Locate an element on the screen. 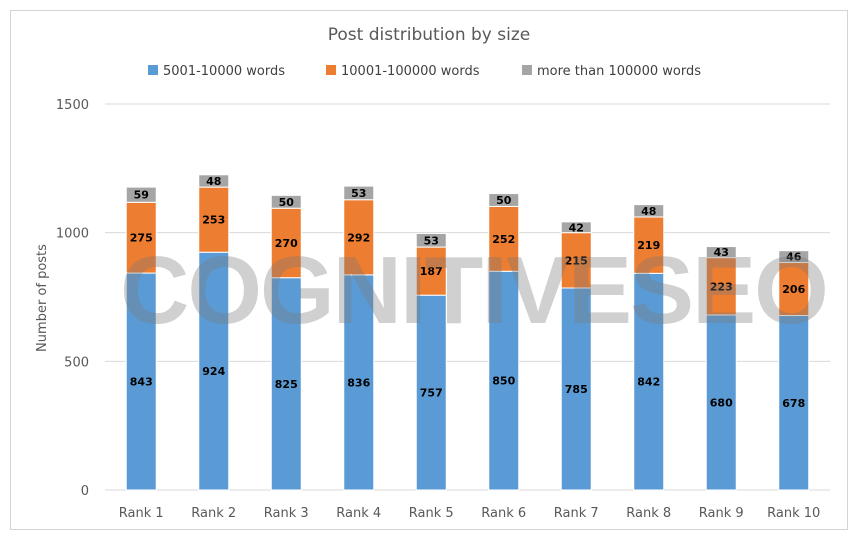 Image resolution: width=858 pixels, height=551 pixels. legend-item: more than 100000 words is located at coordinates (611, 71).